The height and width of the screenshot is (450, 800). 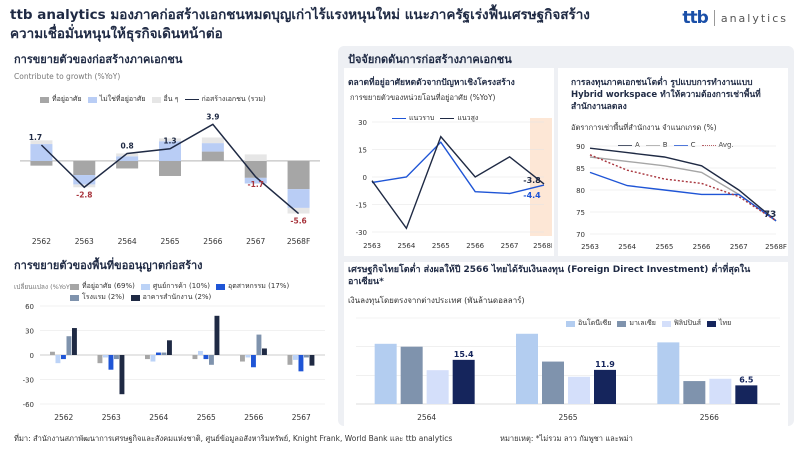 What do you see at coordinates (627, 247) in the screenshot?
I see `x-tick-label: 2564` at bounding box center [627, 247].